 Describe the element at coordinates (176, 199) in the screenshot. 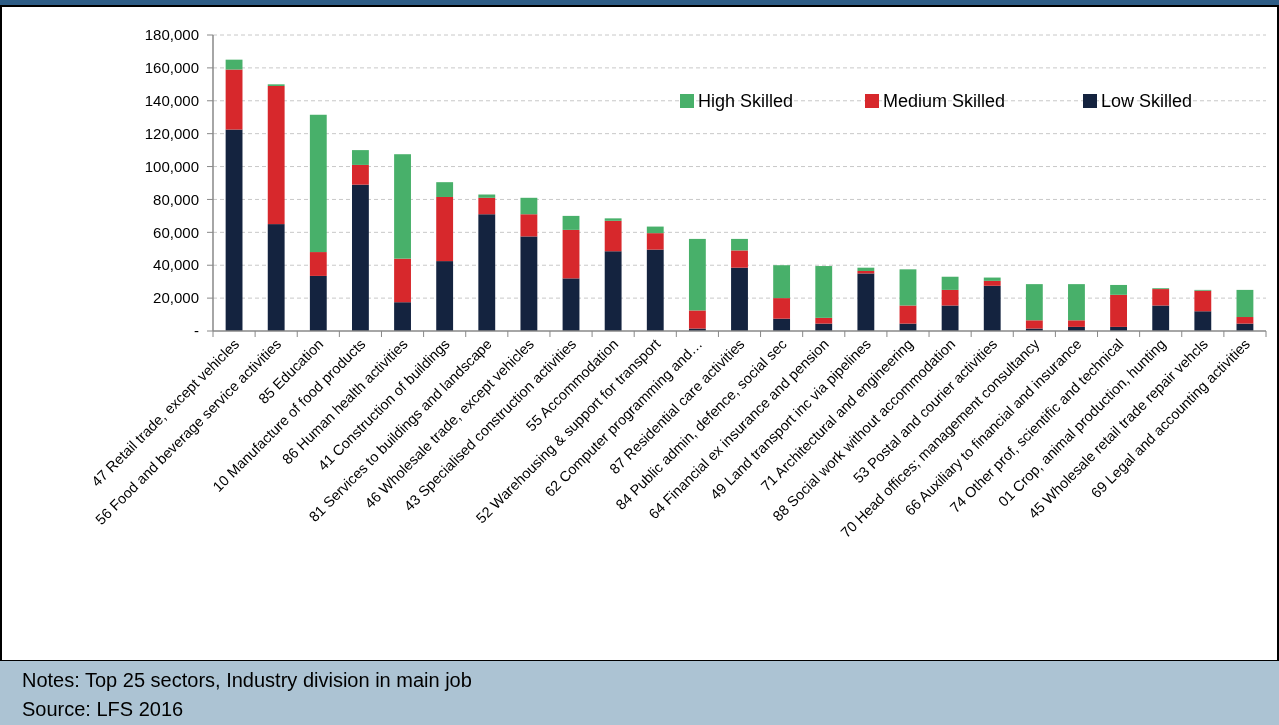

I see `y-tick-label: 80,000` at that location.